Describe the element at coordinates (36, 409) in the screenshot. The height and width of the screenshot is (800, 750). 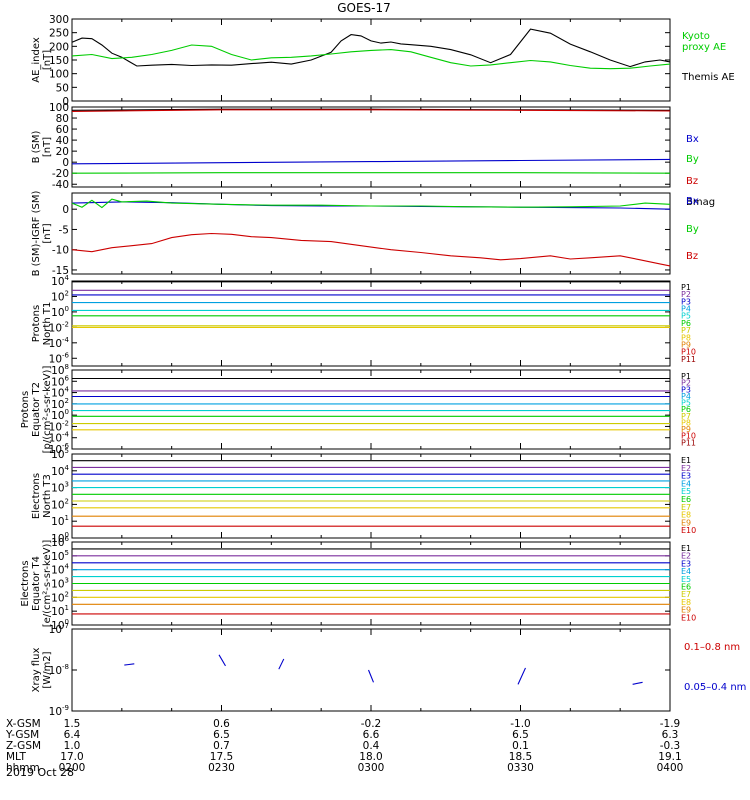
I see `y-axis-label: Equator T2` at that location.